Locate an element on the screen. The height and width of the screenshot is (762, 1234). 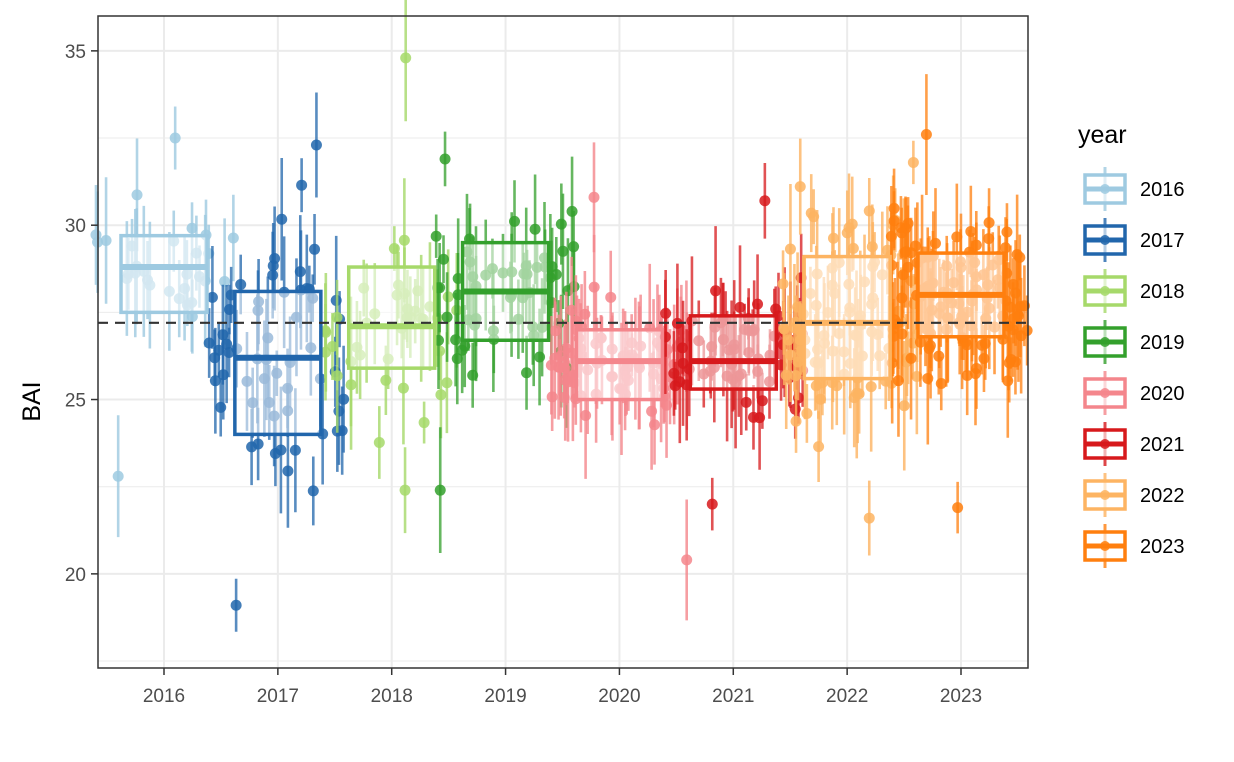
legend-label: 2020 is located at coordinates (1162, 394).